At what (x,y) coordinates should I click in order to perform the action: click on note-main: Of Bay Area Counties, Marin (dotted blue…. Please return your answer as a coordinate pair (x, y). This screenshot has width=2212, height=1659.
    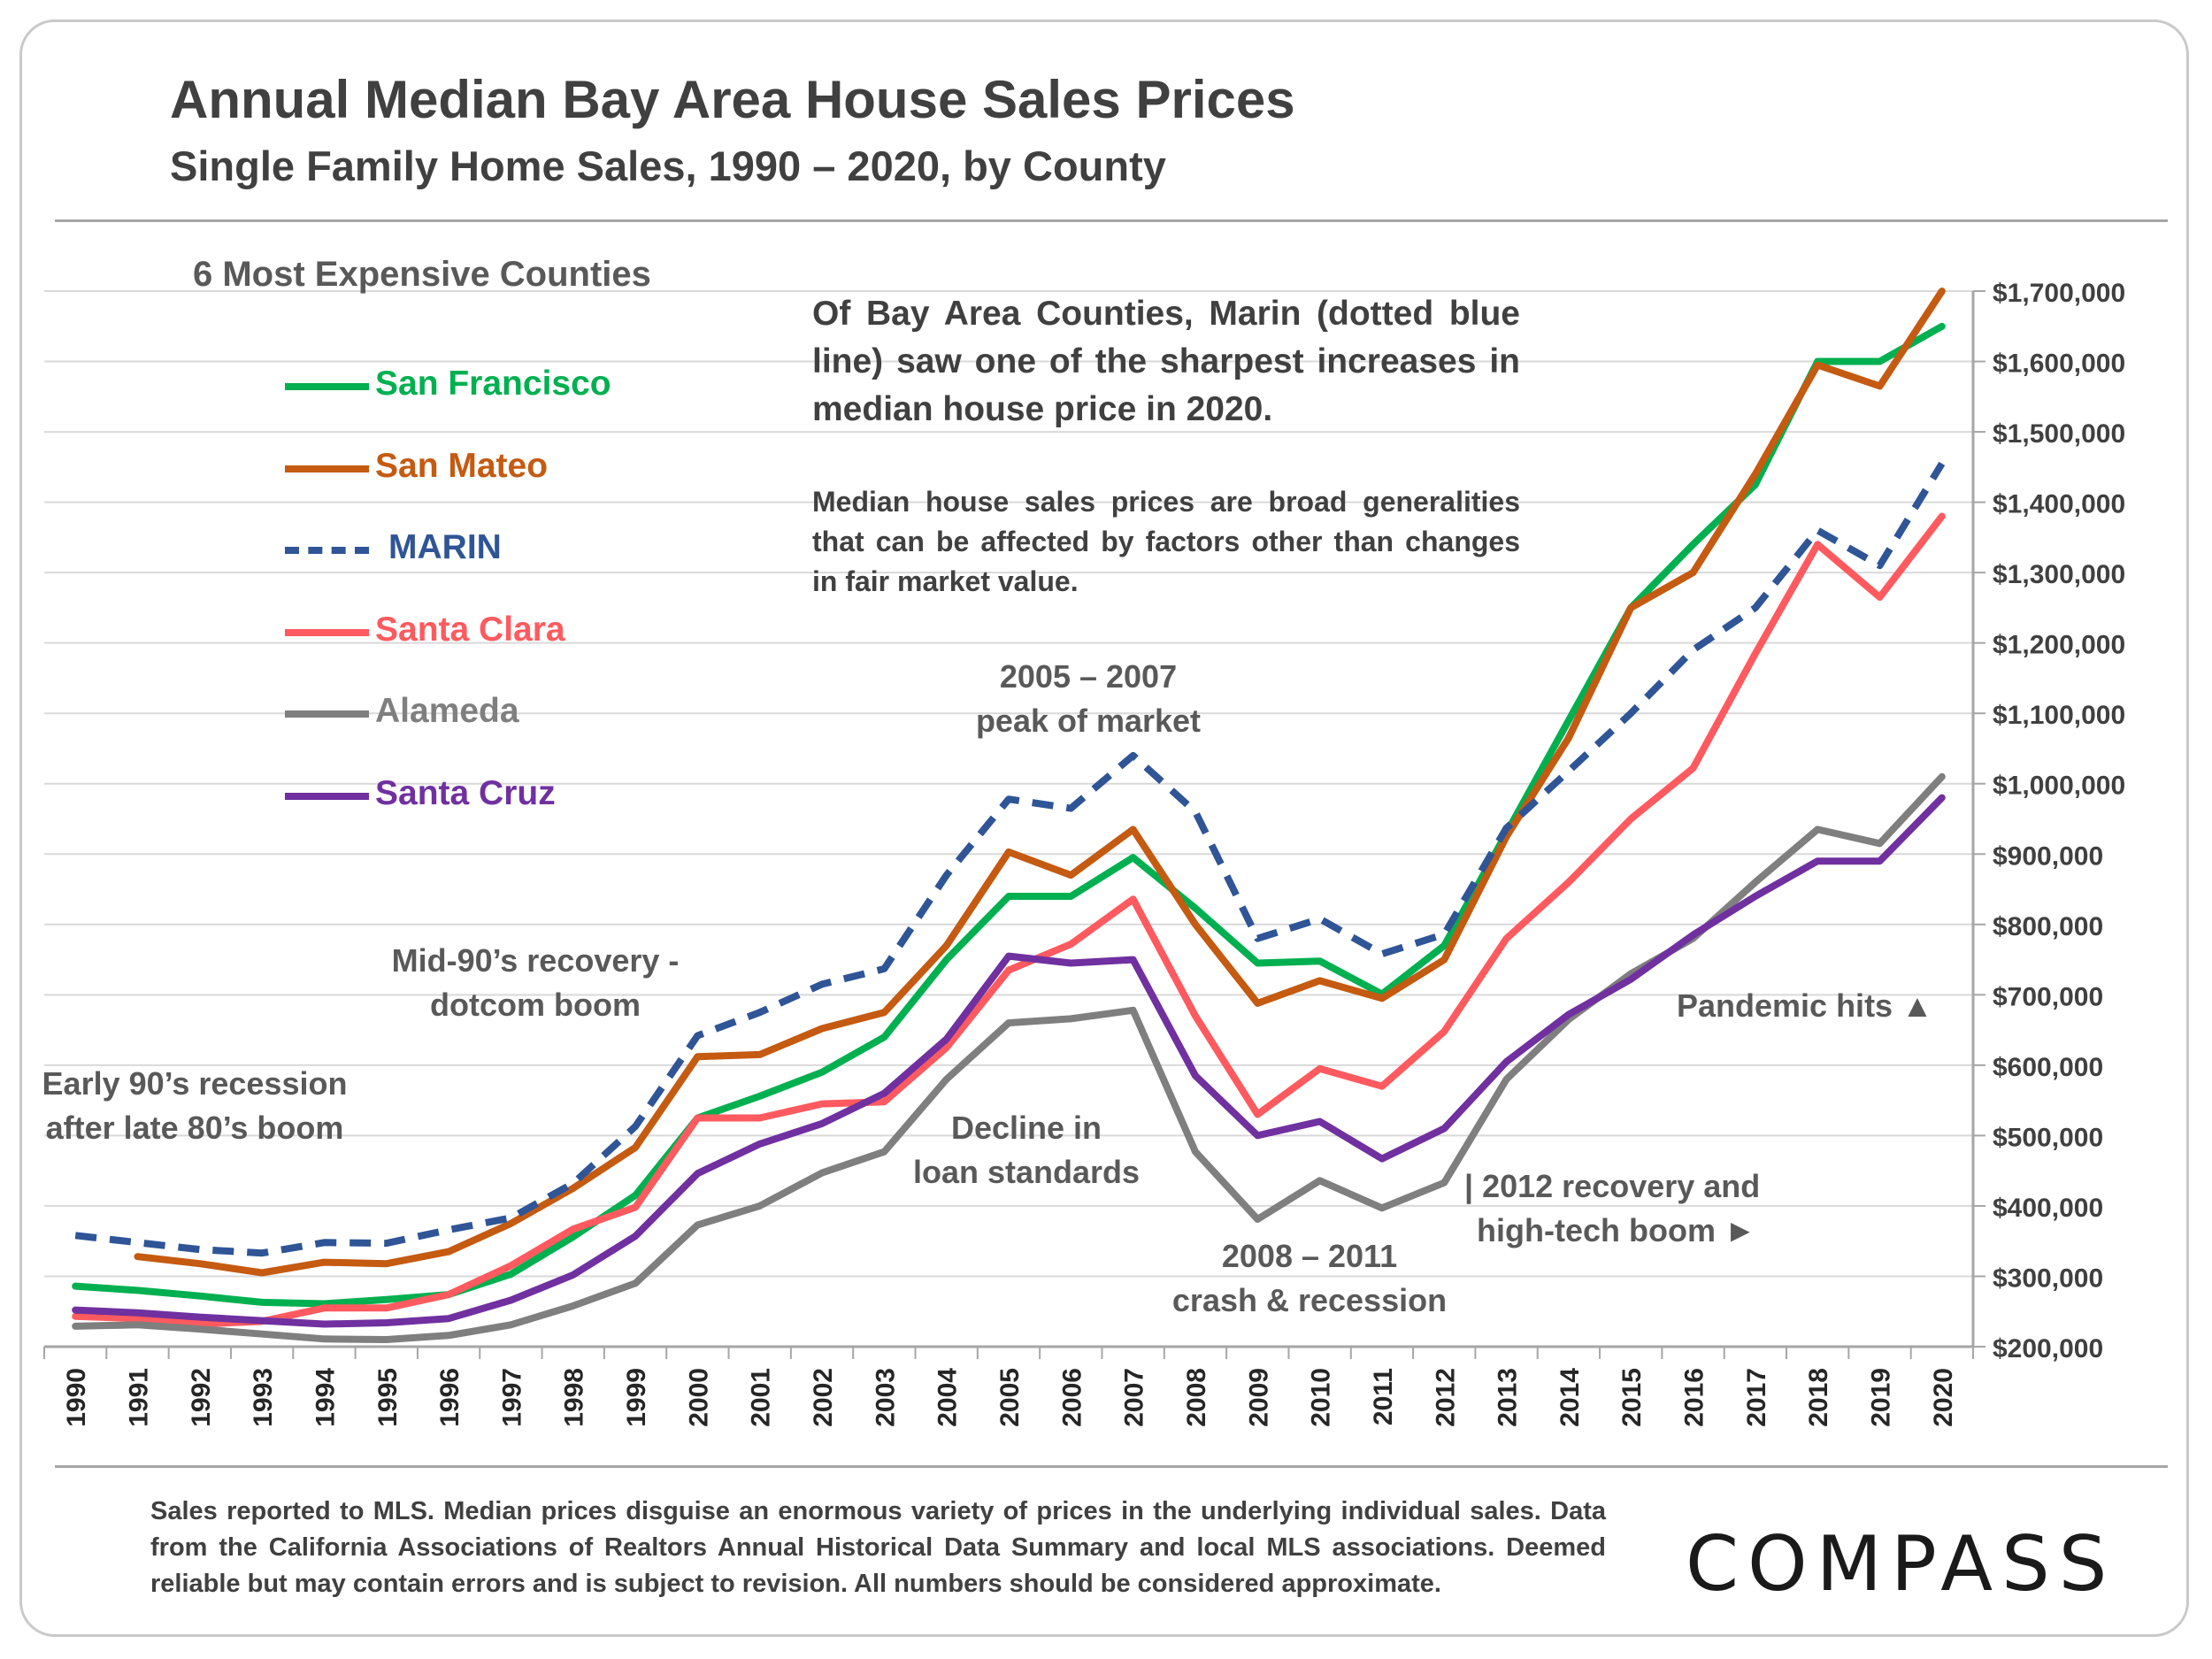
    Looking at the image, I should click on (1166, 362).